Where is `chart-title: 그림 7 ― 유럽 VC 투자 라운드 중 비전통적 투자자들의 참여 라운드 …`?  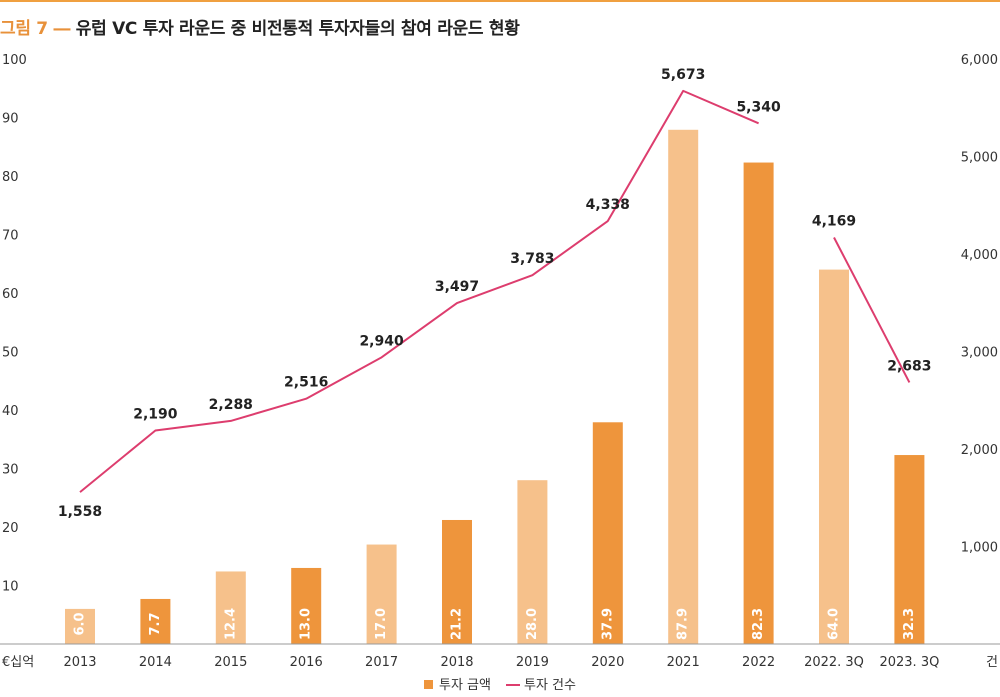 chart-title: 그림 7 ― 유럽 VC 투자 라운드 중 비전통적 투자자들의 참여 라운드 … is located at coordinates (260, 26).